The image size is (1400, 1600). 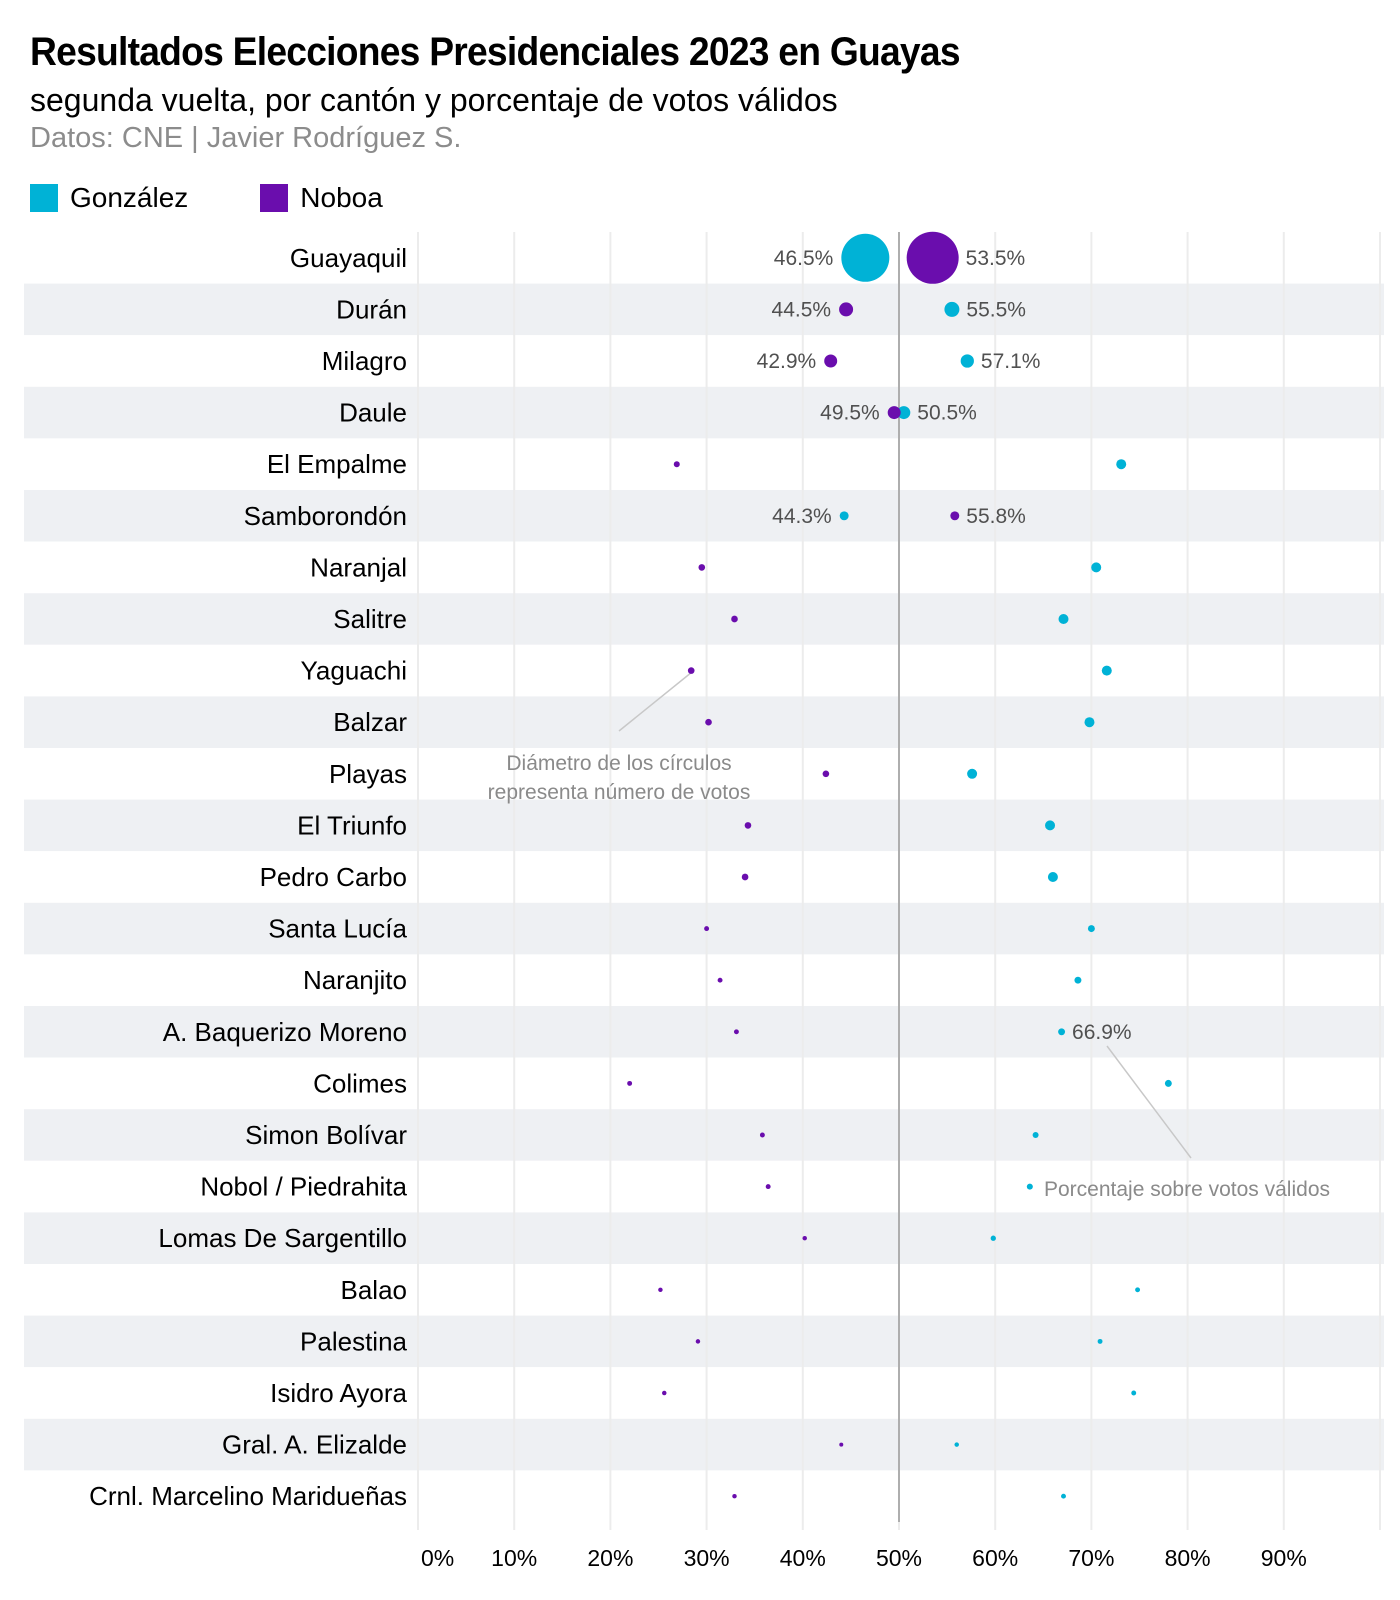 What do you see at coordinates (314, 1445) in the screenshot?
I see `row-label: Gral. A. Elizalde` at bounding box center [314, 1445].